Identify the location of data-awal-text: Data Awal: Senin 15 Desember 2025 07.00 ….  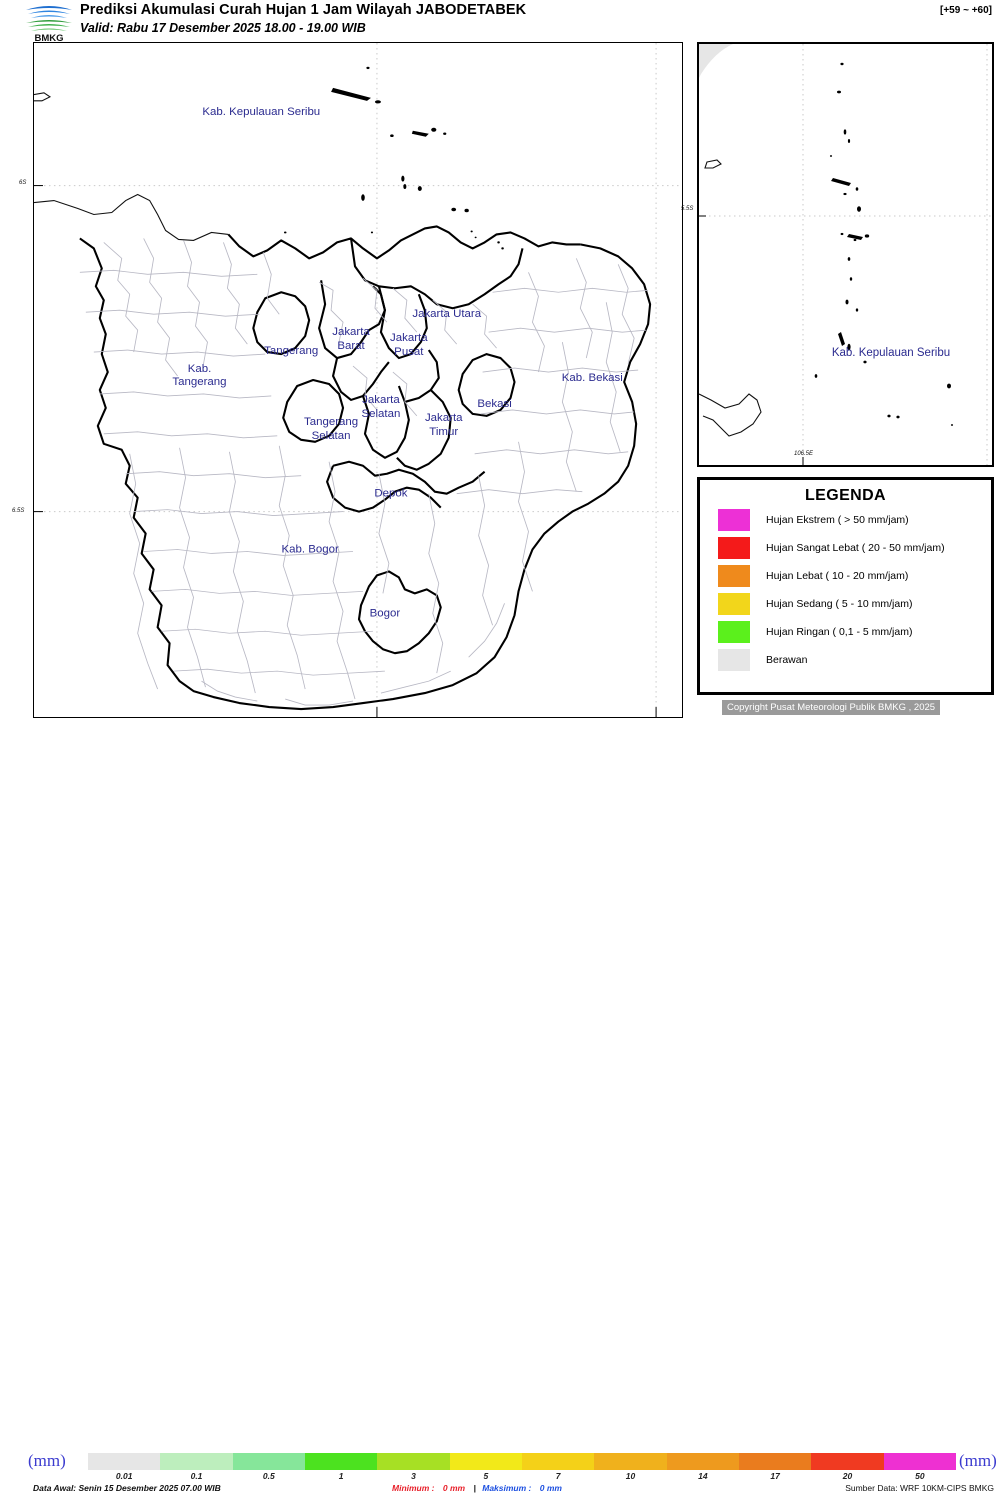
(127, 1488).